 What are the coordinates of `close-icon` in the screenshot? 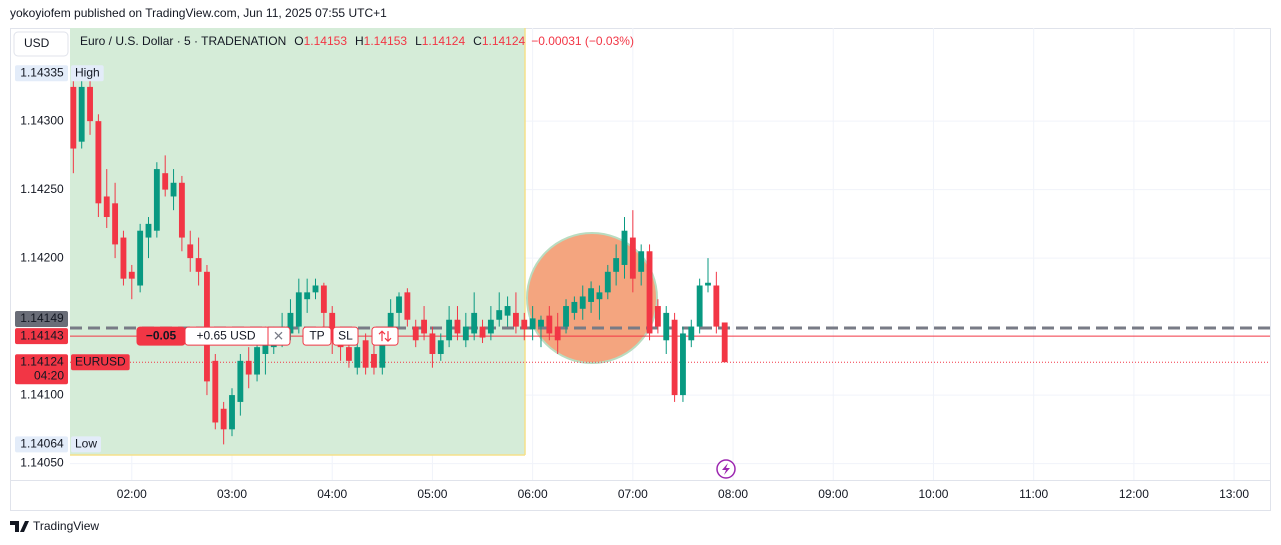 It's located at (278, 335).